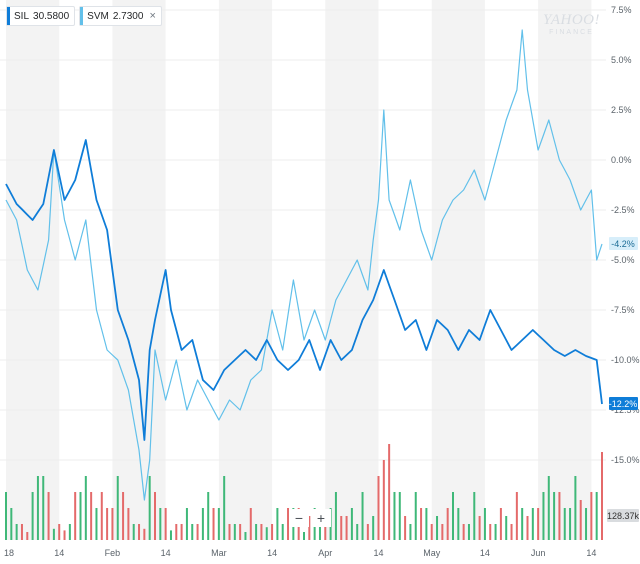  What do you see at coordinates (51, 16) in the screenshot?
I see `legend-value: 30.5800` at bounding box center [51, 16].